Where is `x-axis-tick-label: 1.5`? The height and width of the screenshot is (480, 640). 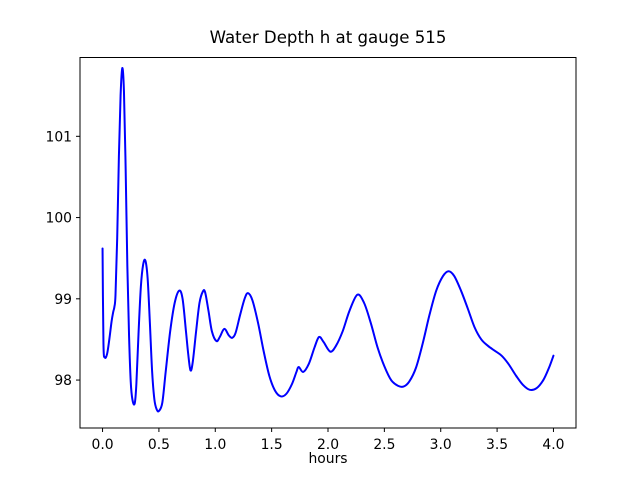
x-axis-tick-label: 1.5 is located at coordinates (272, 445).